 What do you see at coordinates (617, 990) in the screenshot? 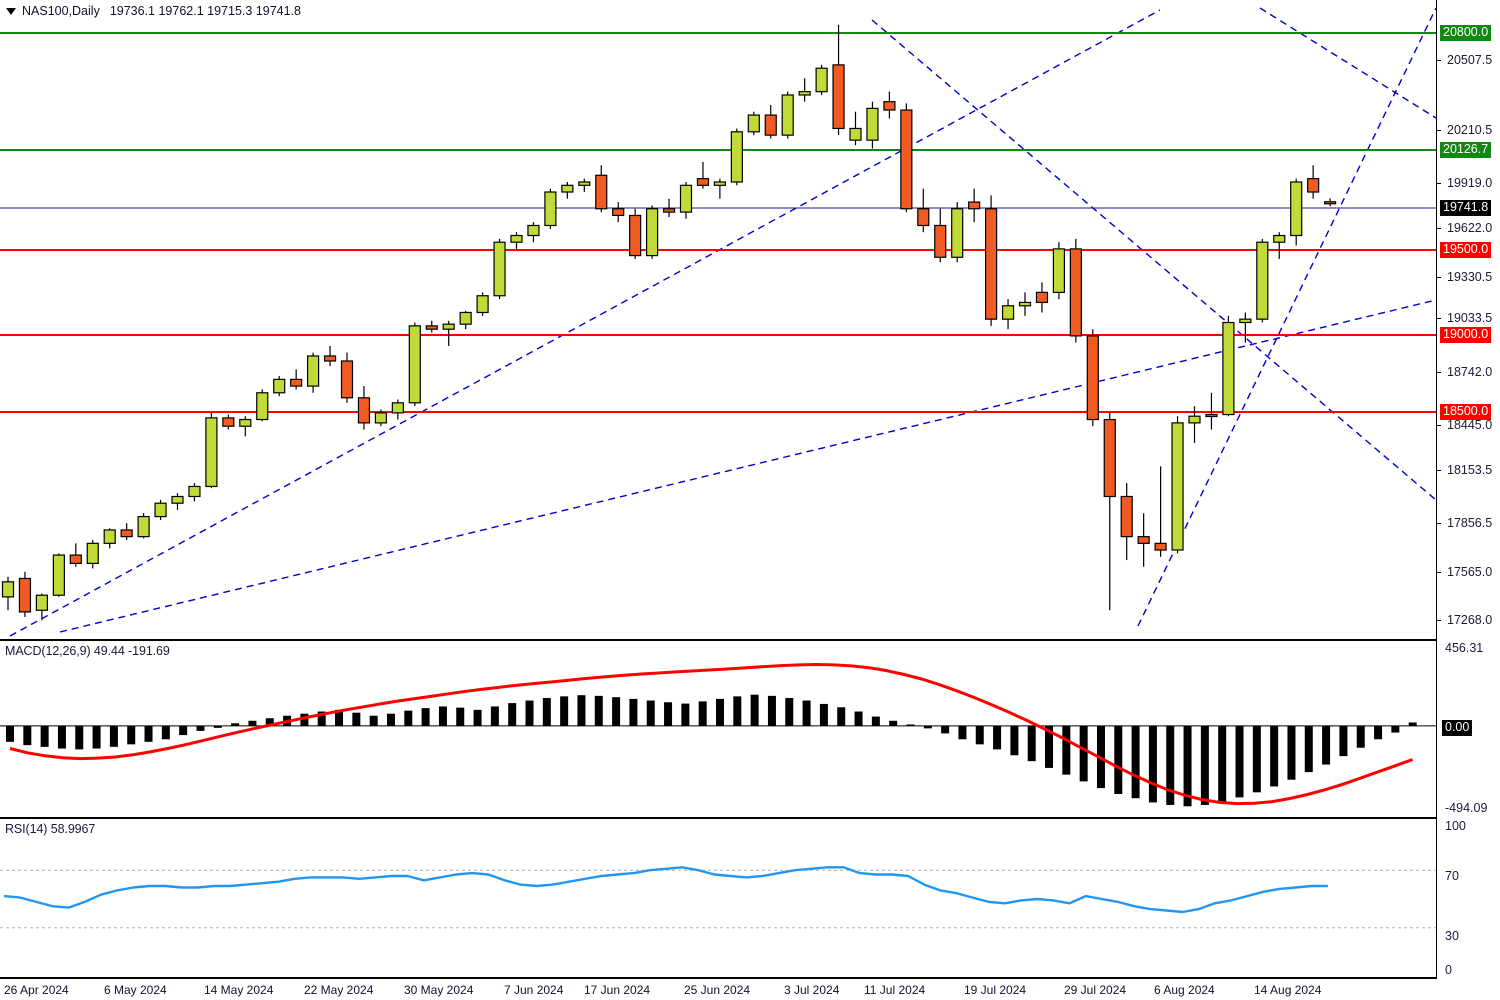
I see `date-label: 17 Jun 2024` at bounding box center [617, 990].